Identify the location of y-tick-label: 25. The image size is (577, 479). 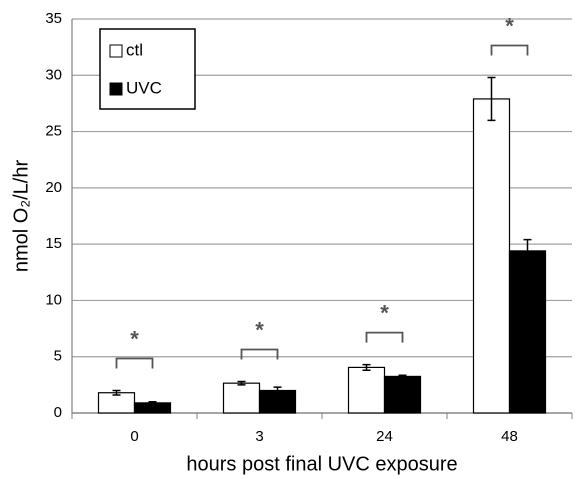
(53, 131).